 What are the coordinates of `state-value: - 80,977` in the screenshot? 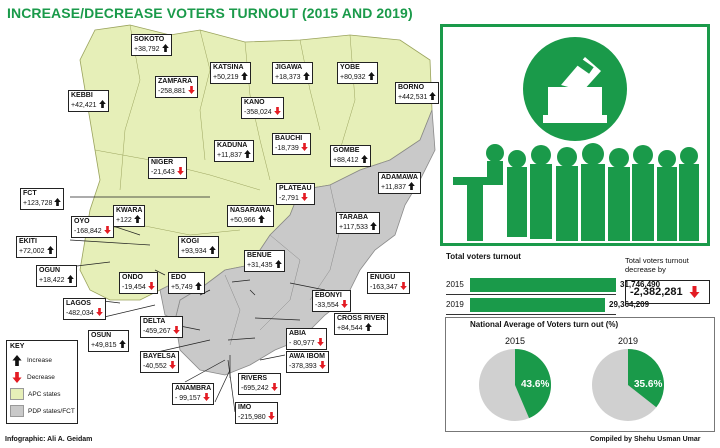 It's located at (302, 343).